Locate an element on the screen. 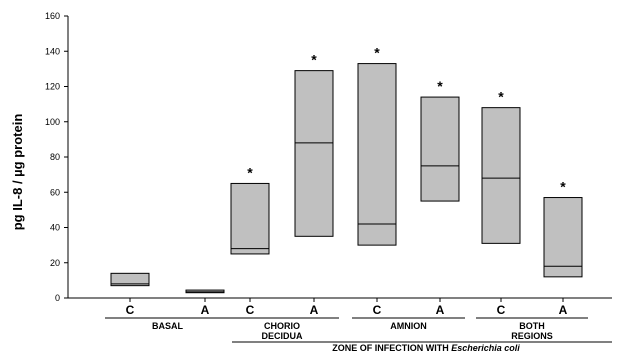 The image size is (624, 353). y-axis: 0 20 40 60 80 100 120 140 160 is located at coordinates (56, 157).